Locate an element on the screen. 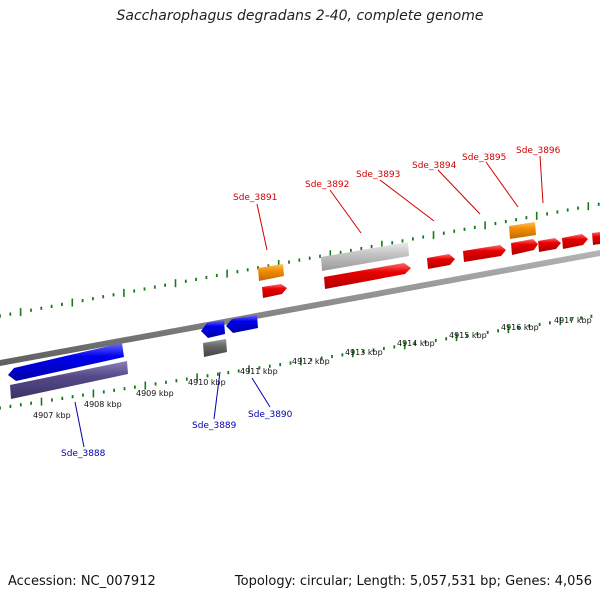 The width and height of the screenshot is (600, 600). gene-label-sde-3893: Sde_3893 is located at coordinates (378, 175).